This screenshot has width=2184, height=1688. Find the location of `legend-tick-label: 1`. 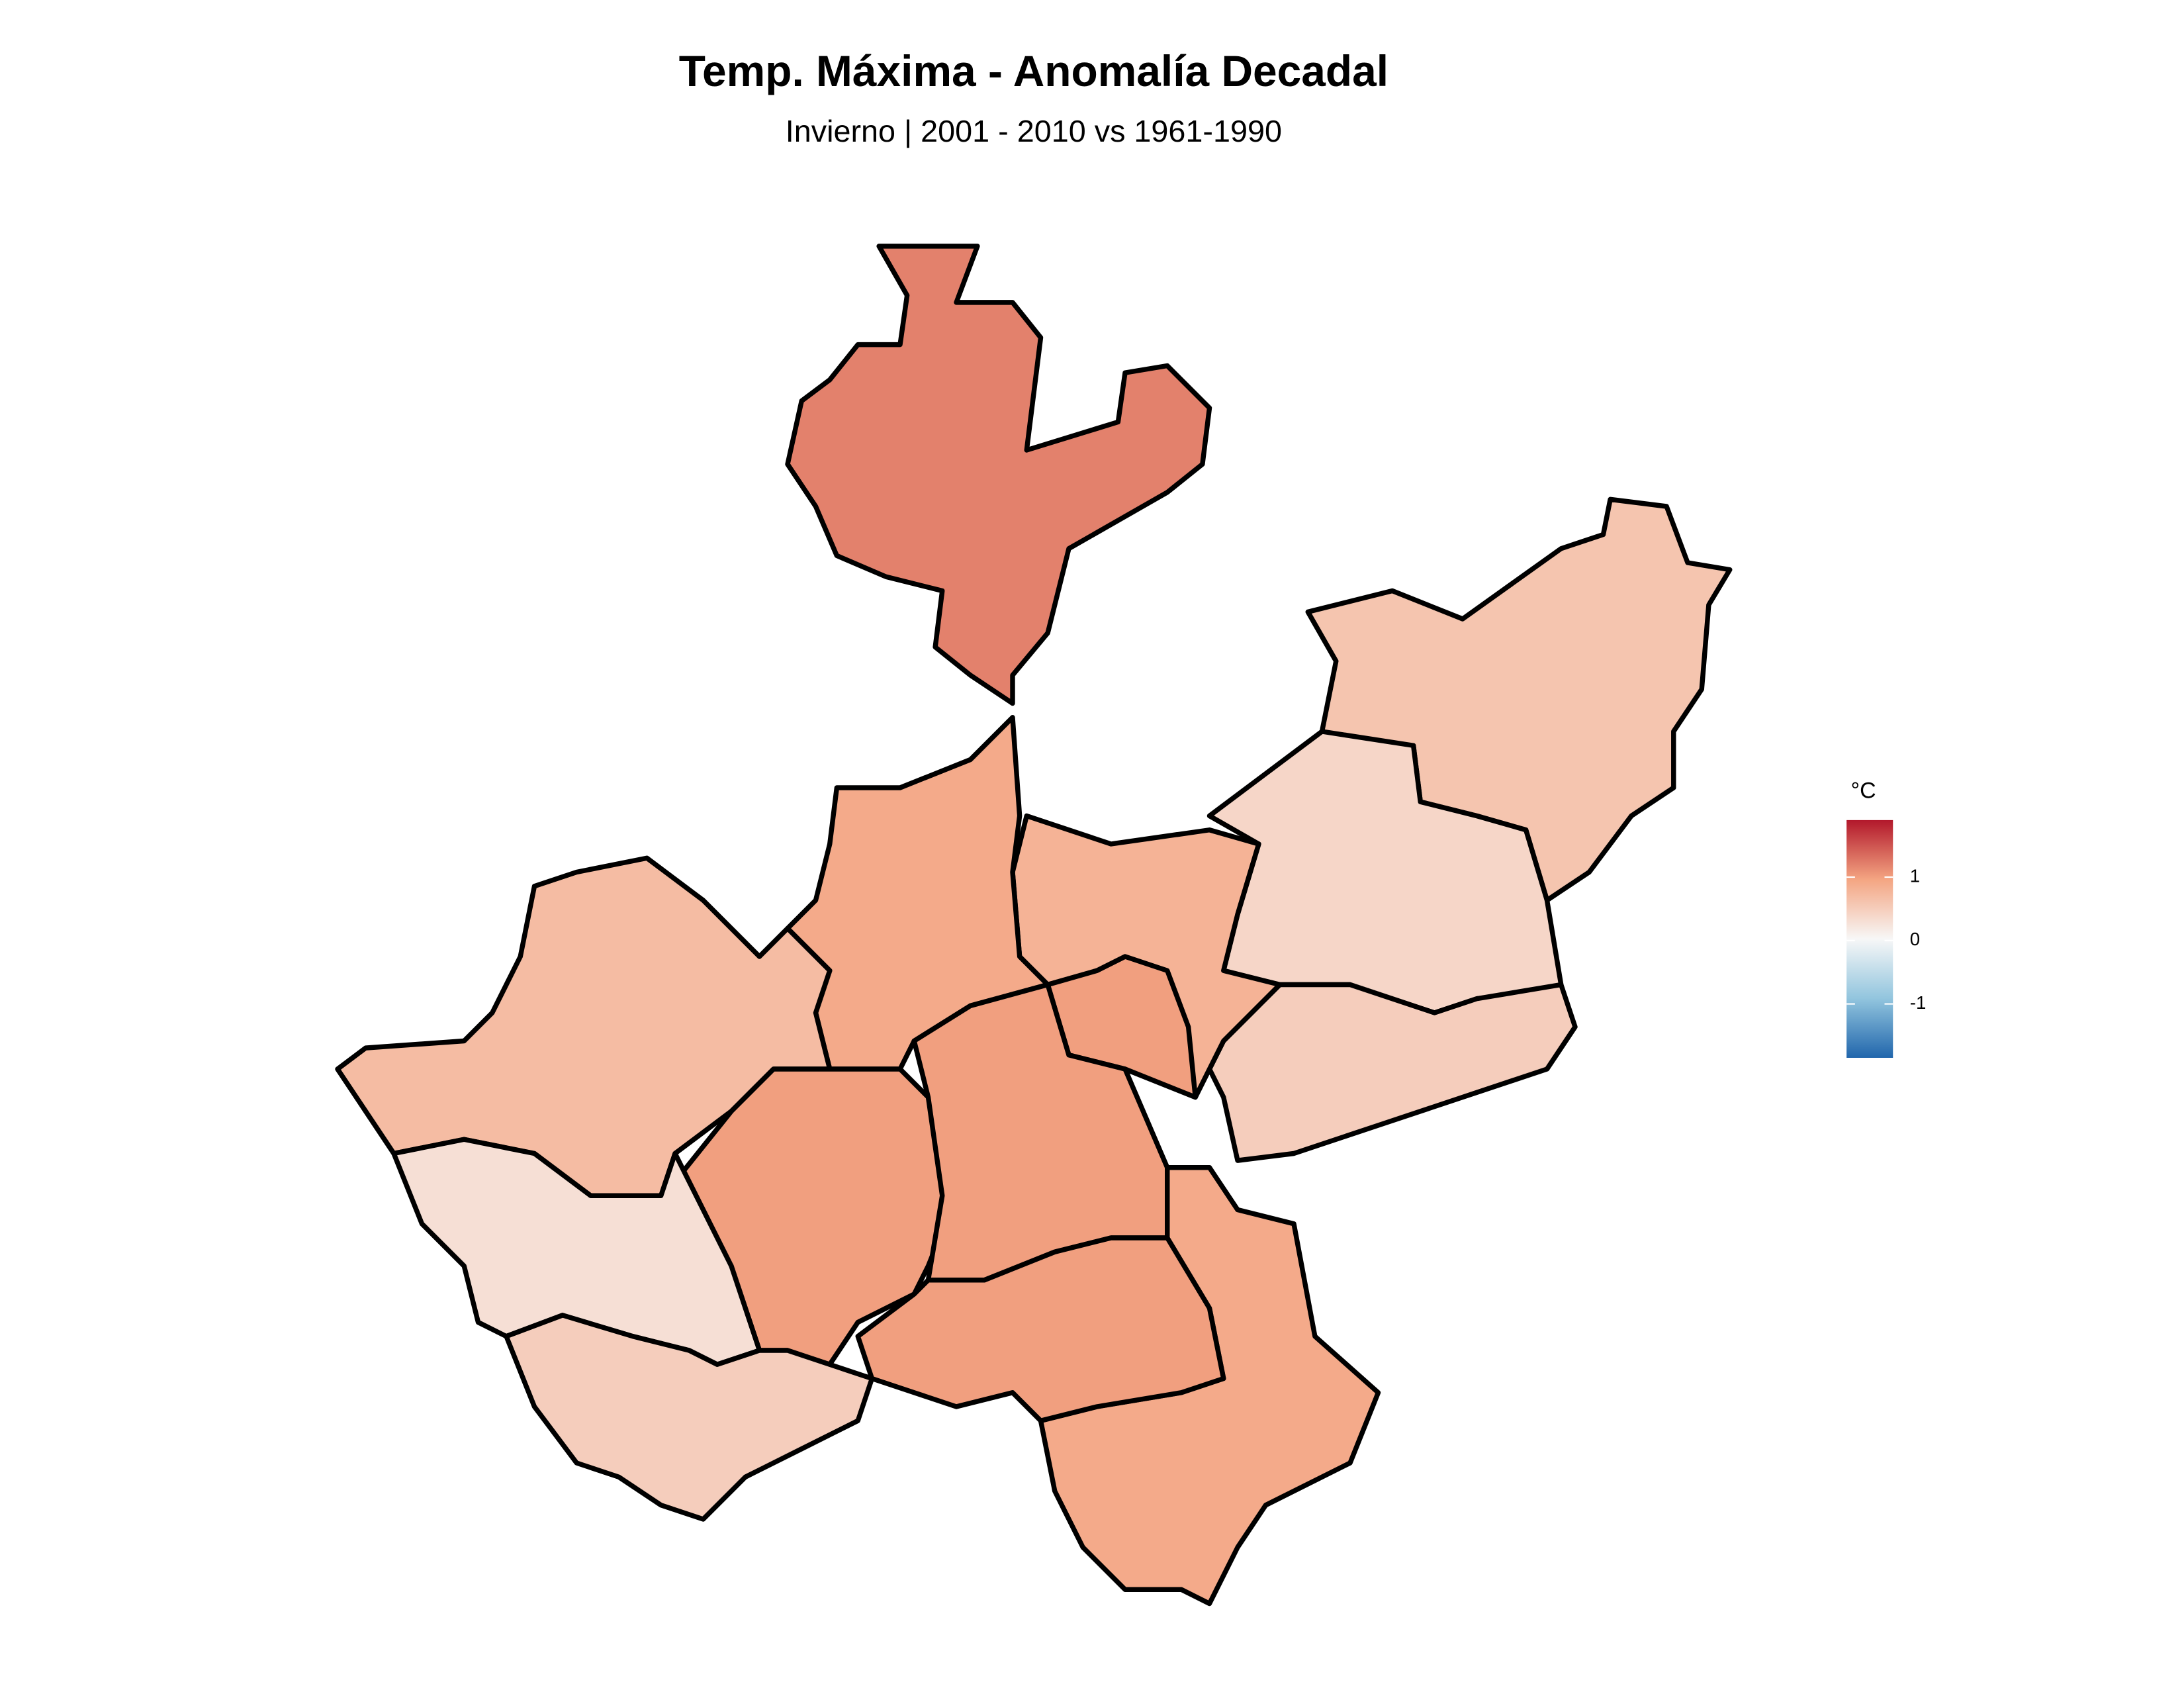

legend-tick-label: 1 is located at coordinates (1915, 875).